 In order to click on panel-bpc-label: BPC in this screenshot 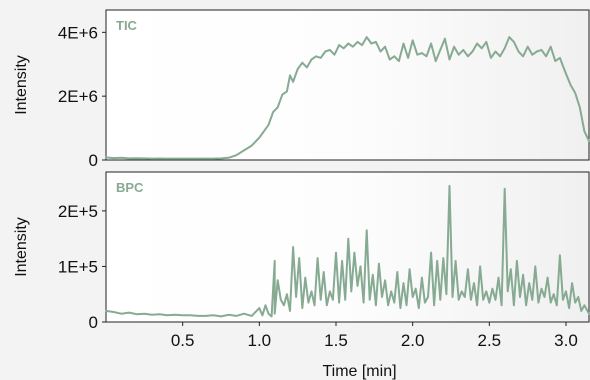, I will do `click(130, 187)`.